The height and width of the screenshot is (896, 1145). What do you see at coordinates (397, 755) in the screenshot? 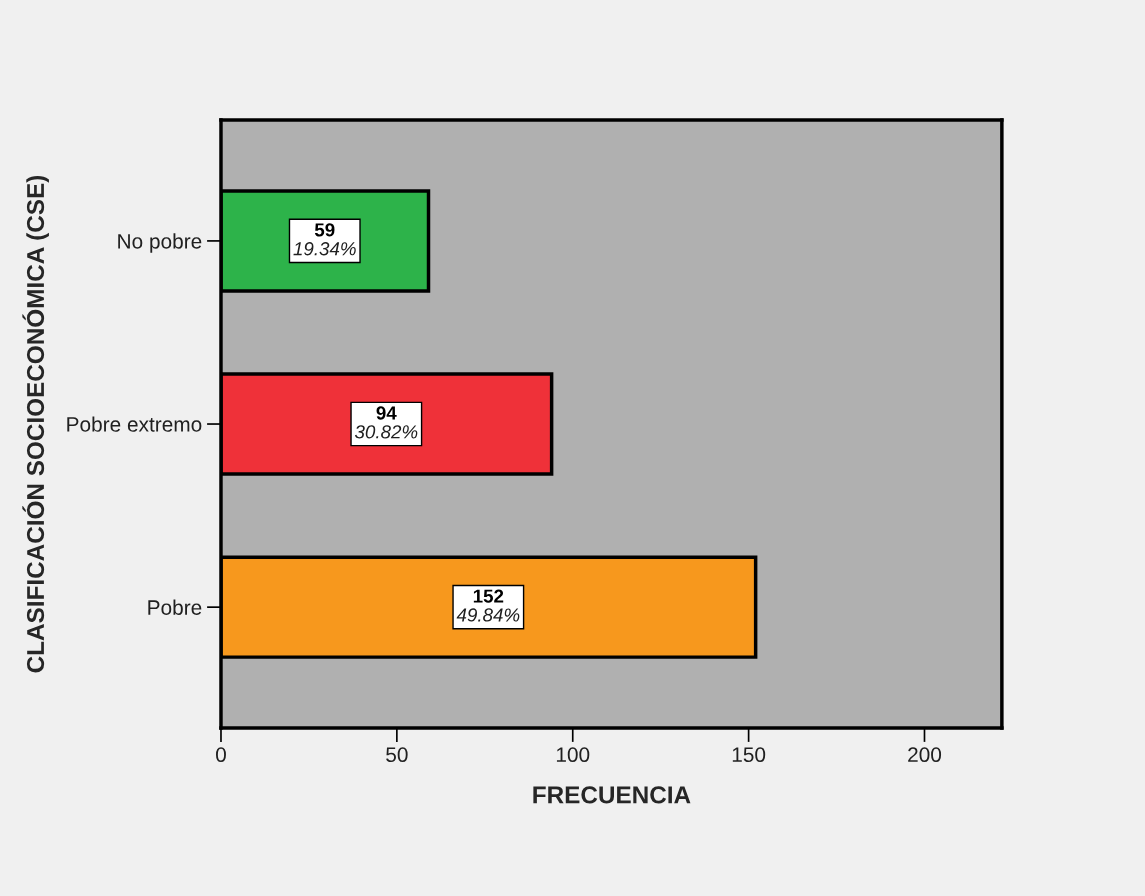
I see `x-tick-label: 50` at bounding box center [397, 755].